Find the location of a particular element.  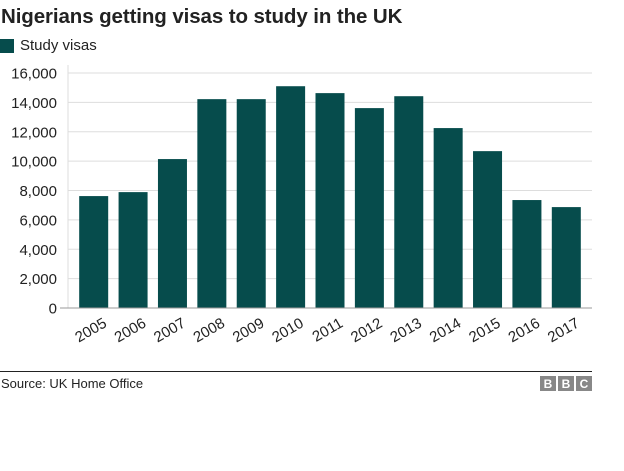

x-tick-label: 2008 is located at coordinates (208, 330).